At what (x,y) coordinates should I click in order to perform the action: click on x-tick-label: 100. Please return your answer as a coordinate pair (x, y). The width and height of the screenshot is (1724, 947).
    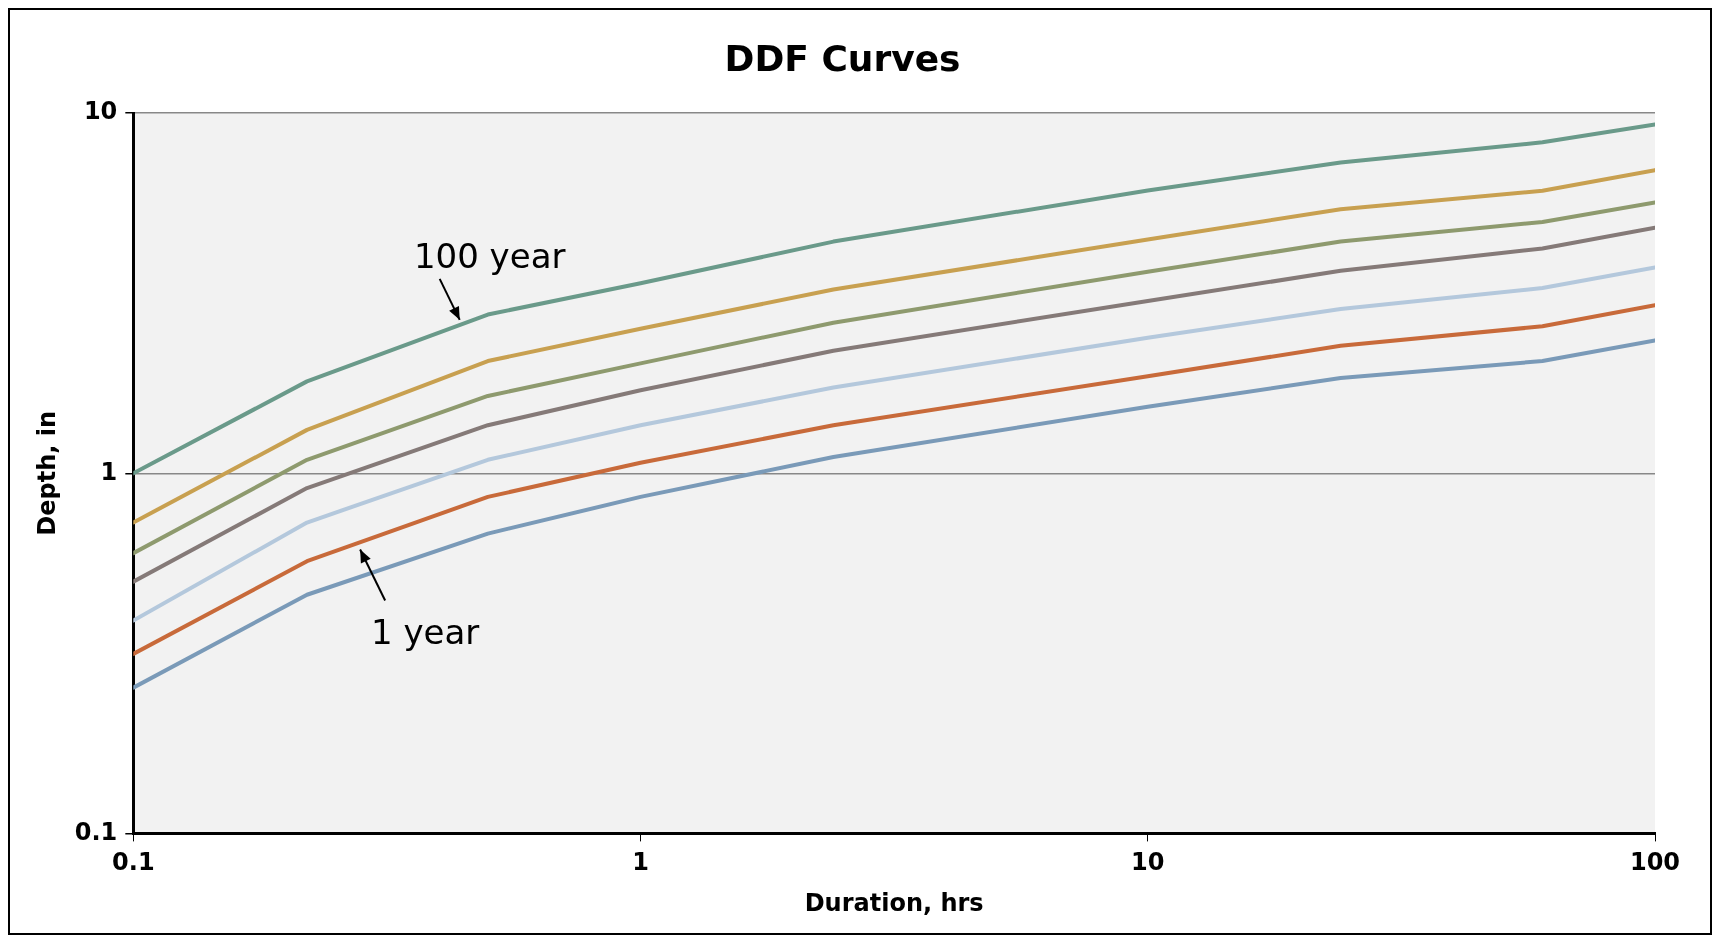
    Looking at the image, I should click on (1655, 862).